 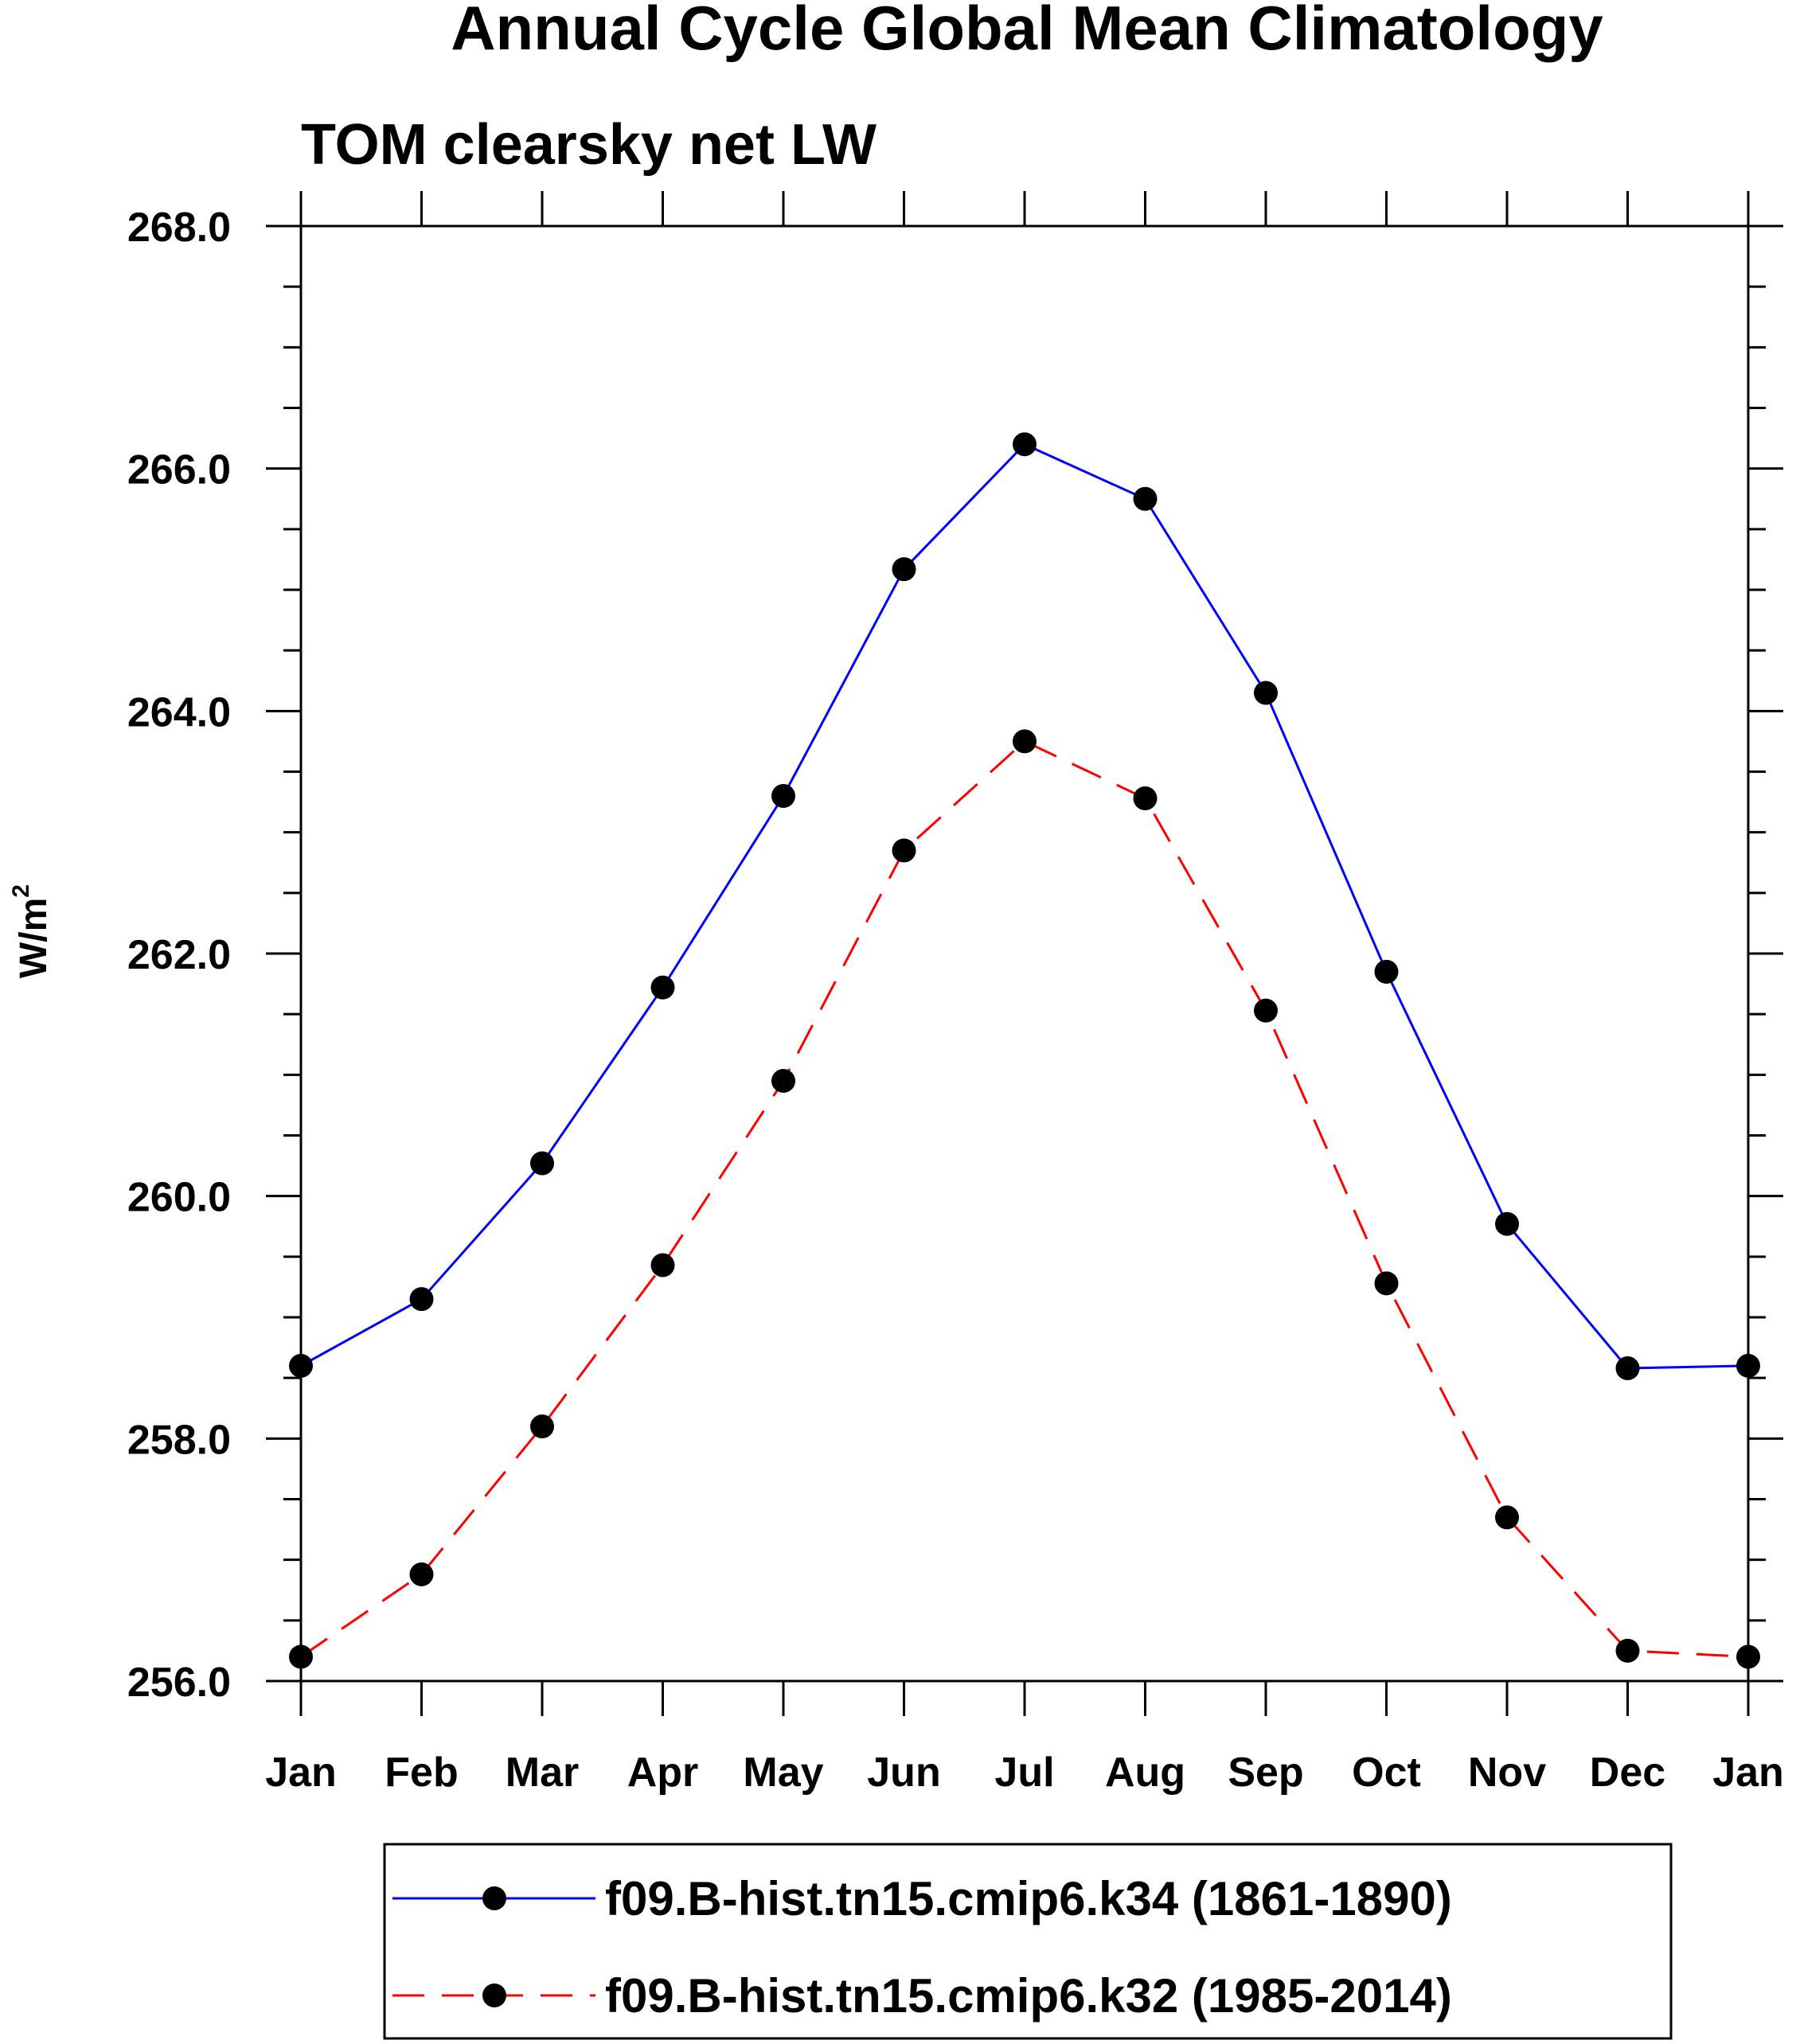 What do you see at coordinates (179, 1198) in the screenshot?
I see `y-tick-label: 260.0` at bounding box center [179, 1198].